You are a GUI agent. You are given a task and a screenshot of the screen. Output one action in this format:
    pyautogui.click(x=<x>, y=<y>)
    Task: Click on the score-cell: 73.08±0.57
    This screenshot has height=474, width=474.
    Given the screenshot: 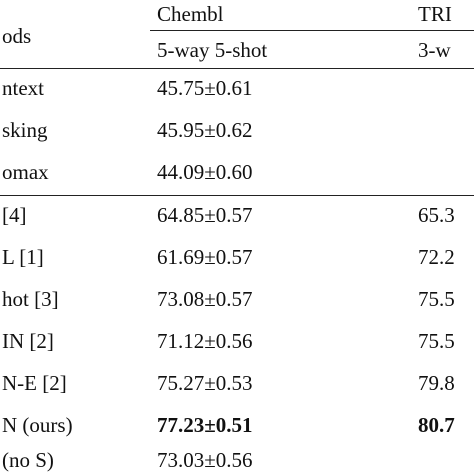 What is the action you would take?
    pyautogui.click(x=205, y=299)
    